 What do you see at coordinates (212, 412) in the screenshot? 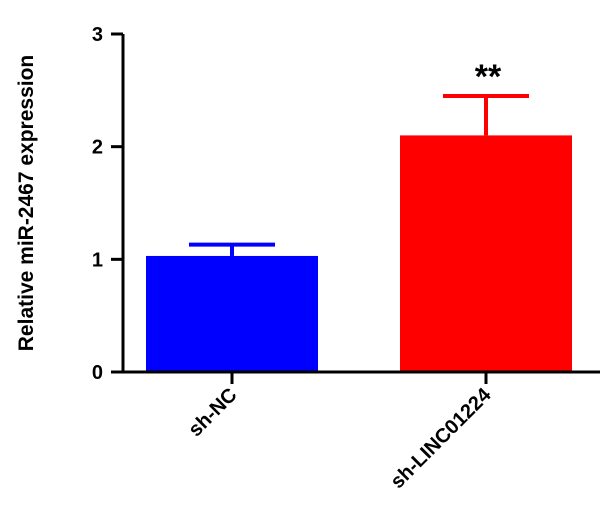
I see `x-tick-label: sh-NC` at bounding box center [212, 412].